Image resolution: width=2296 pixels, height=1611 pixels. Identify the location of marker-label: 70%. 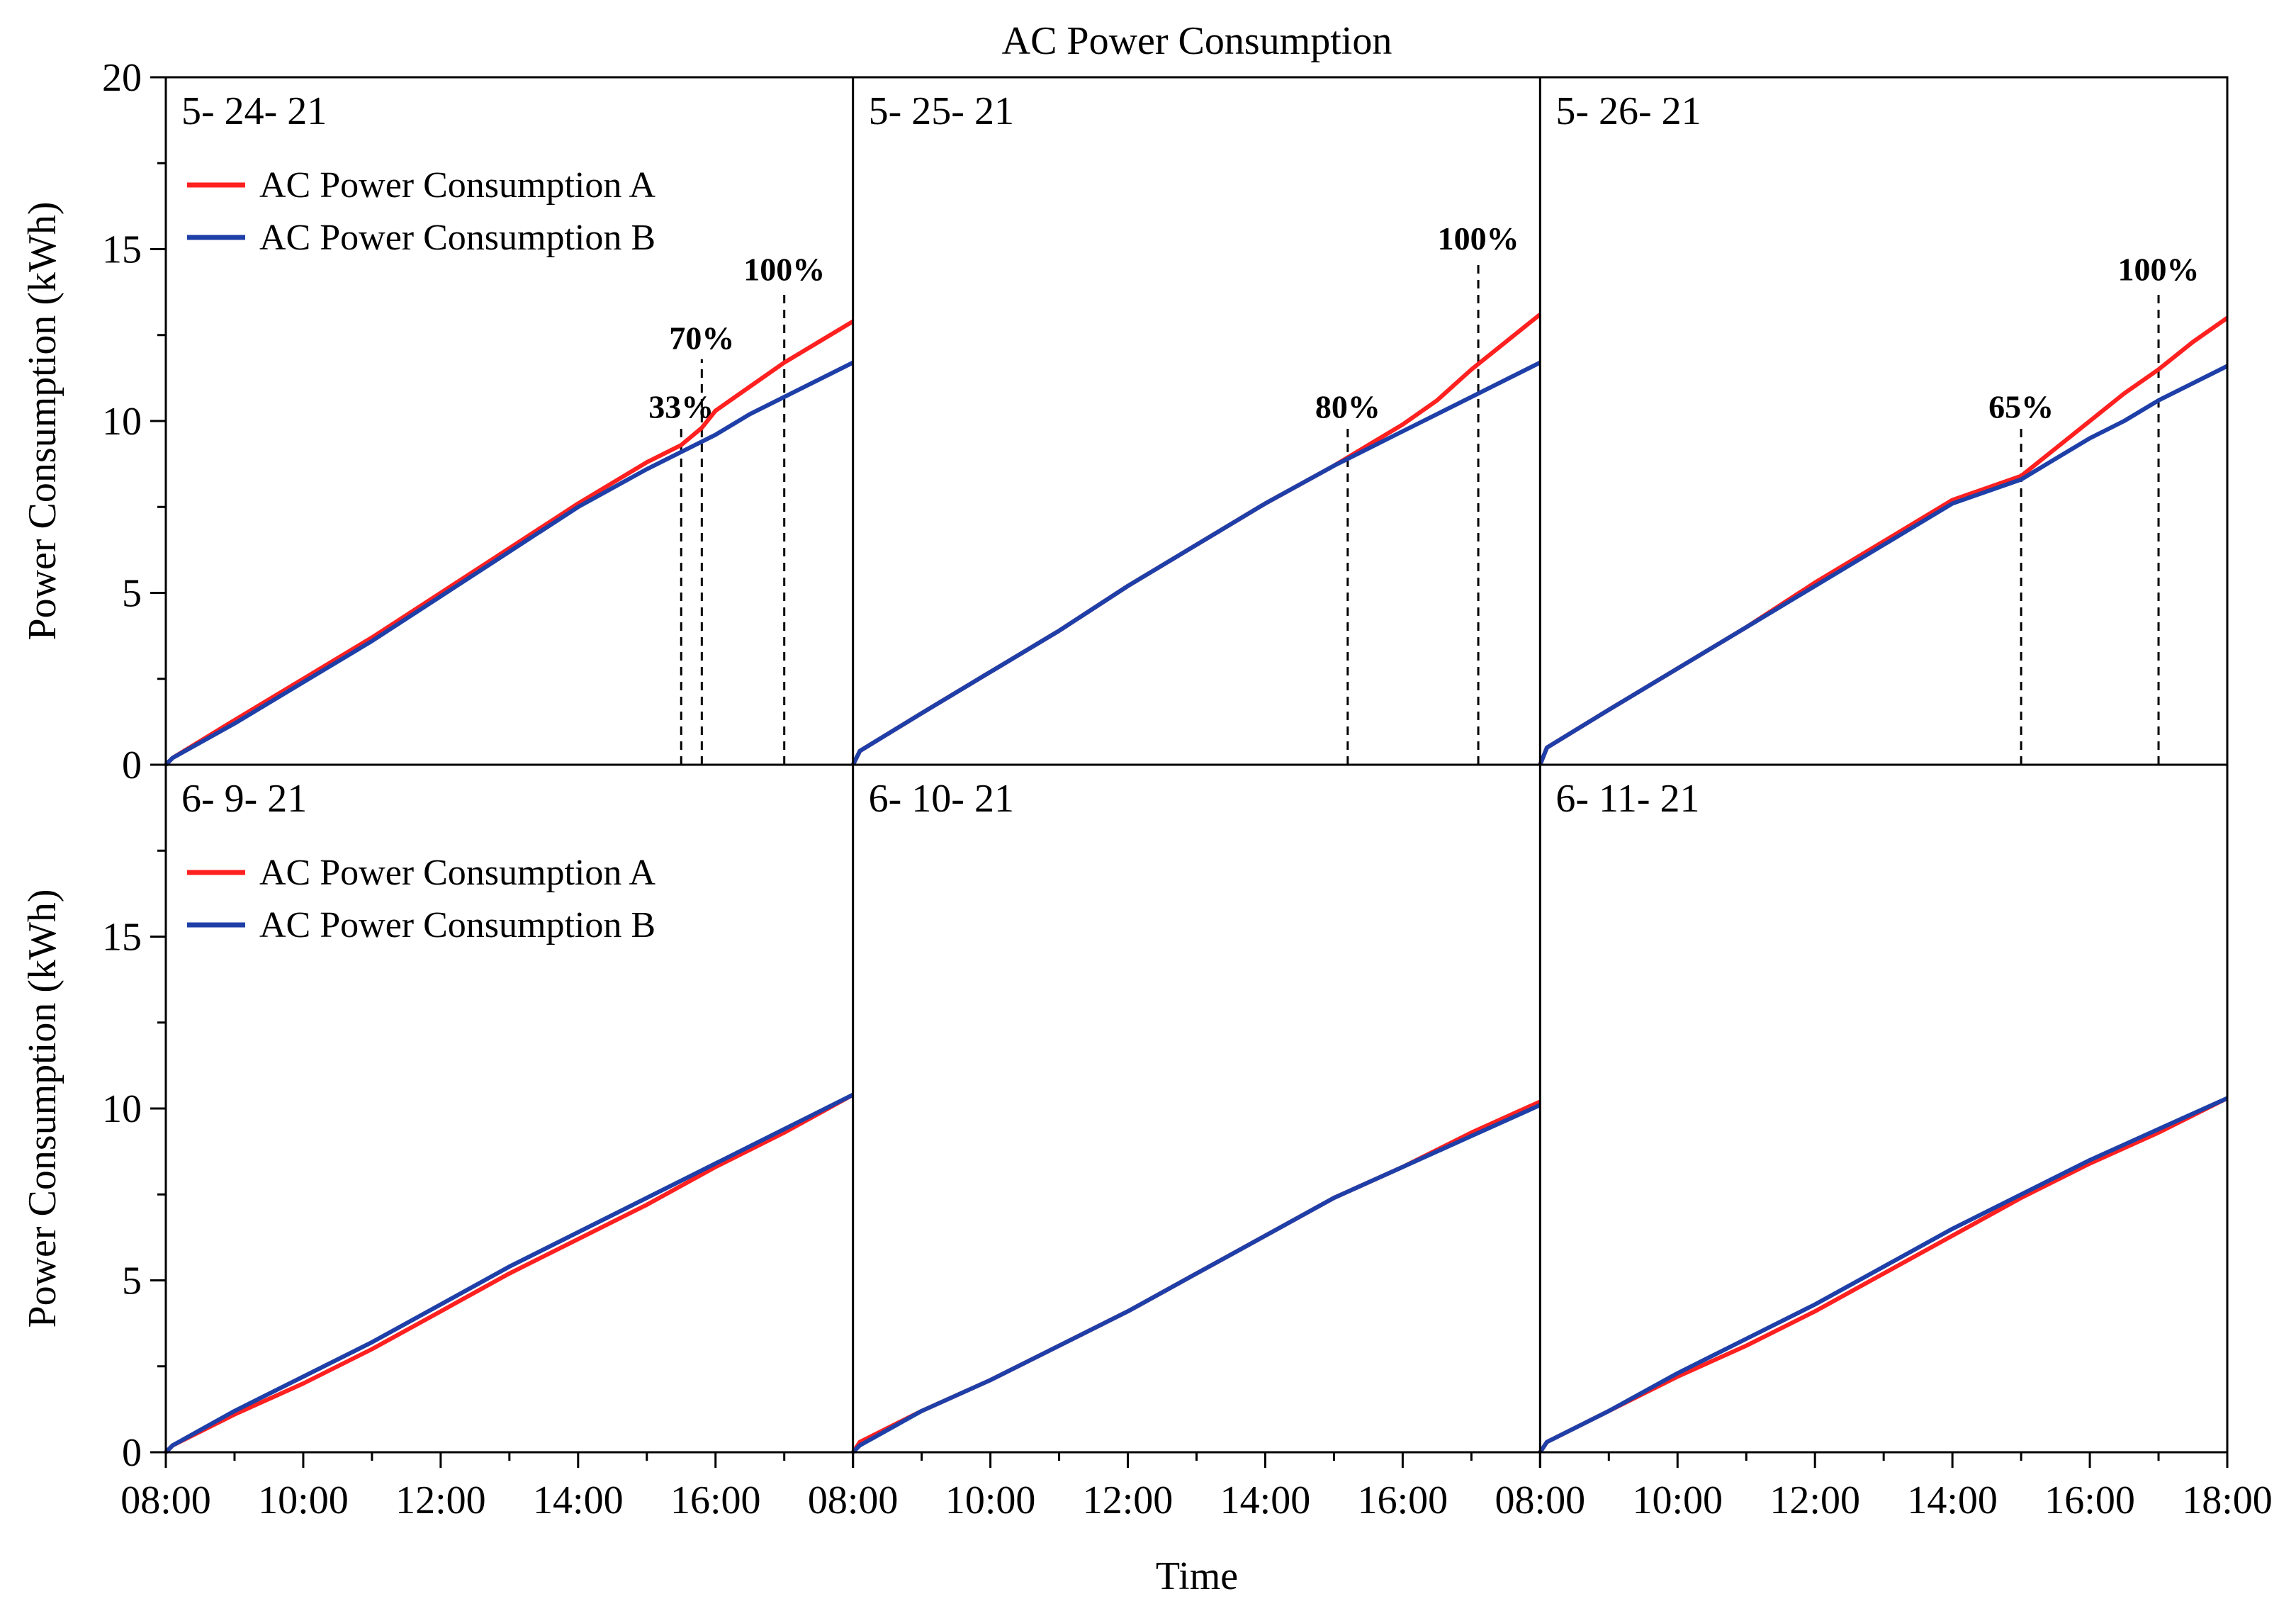
(701, 338).